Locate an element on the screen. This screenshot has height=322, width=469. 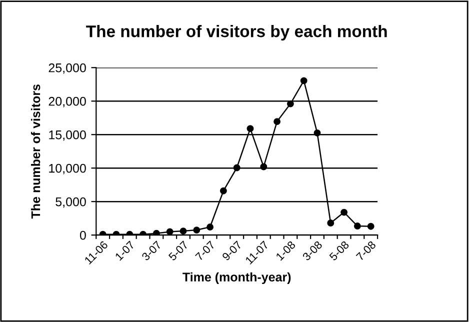
y-tick-label: 25,000 is located at coordinates (67, 68).